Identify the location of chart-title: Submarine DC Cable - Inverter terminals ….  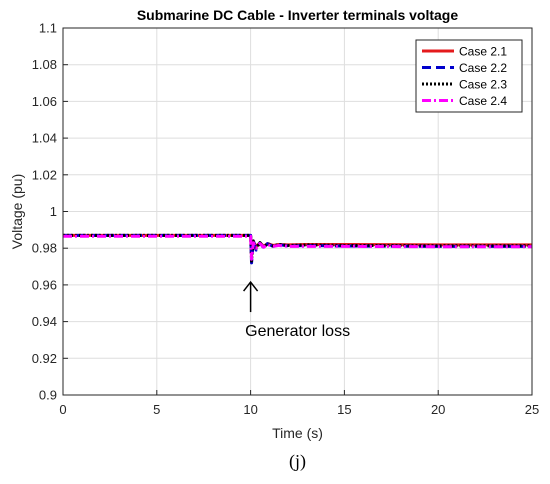
(298, 15).